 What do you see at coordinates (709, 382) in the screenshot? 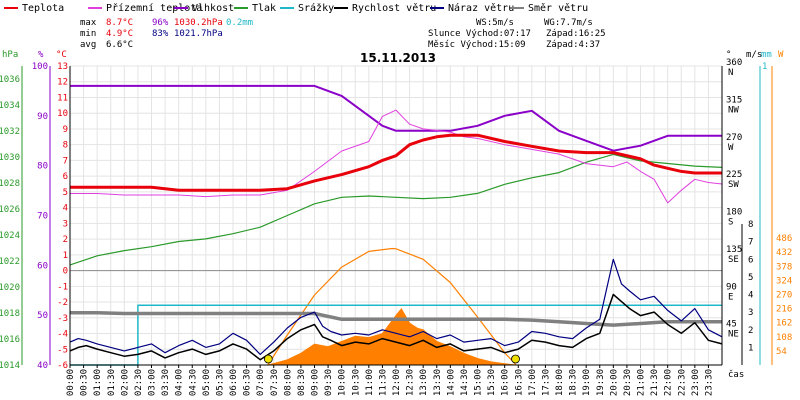
I see `xtick-label-2330: 23:30` at bounding box center [709, 382].